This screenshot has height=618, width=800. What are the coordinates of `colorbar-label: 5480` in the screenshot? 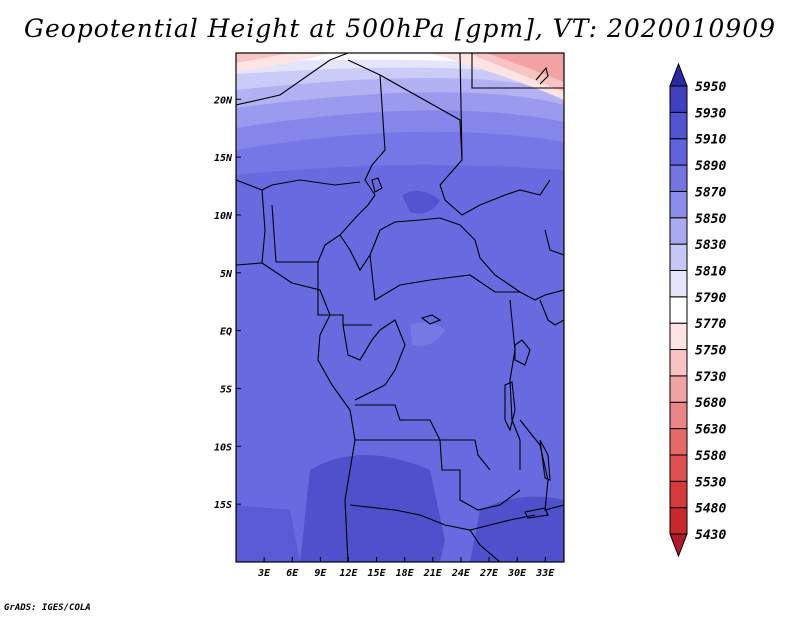 It's located at (710, 509).